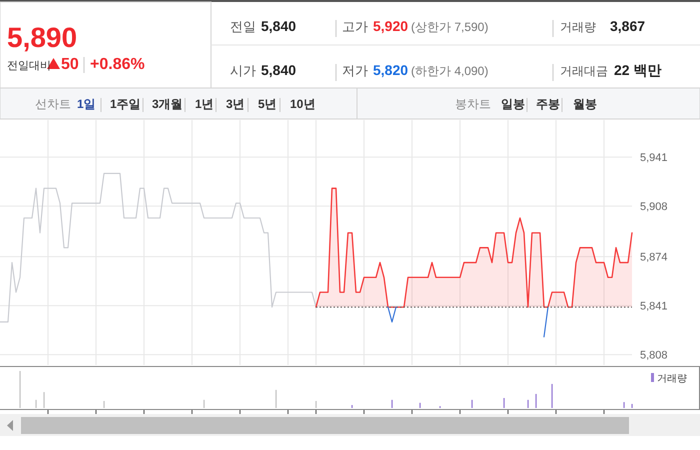  I want to click on text: 거래대금, so click(584, 71).